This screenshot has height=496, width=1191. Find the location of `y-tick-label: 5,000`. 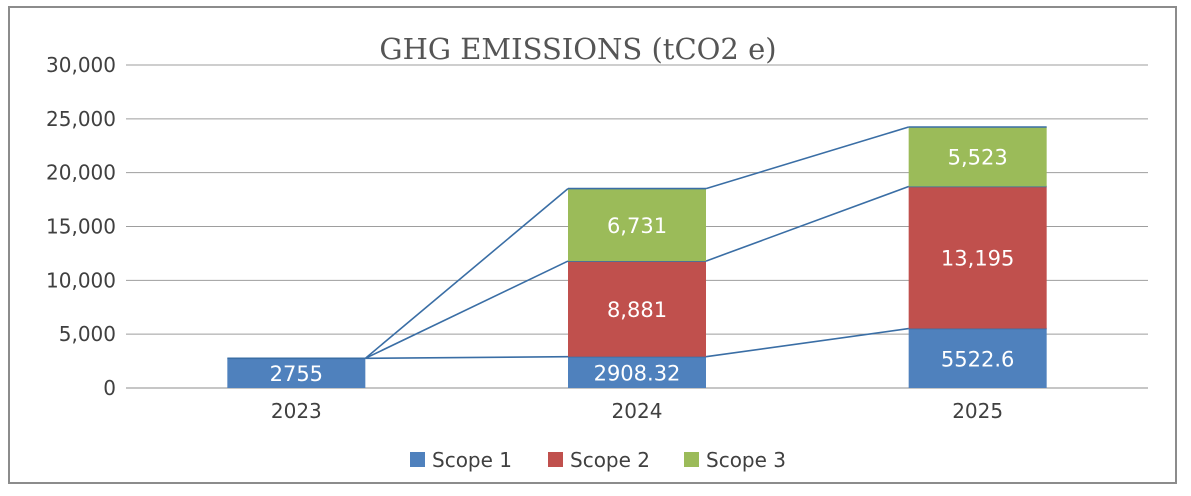

y-tick-label: 5,000 is located at coordinates (87, 334).